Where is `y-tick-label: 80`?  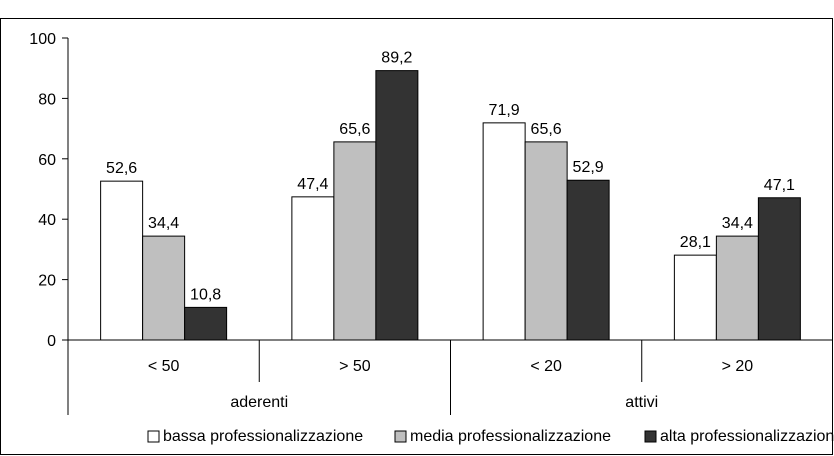
y-tick-label: 80 is located at coordinates (47, 99).